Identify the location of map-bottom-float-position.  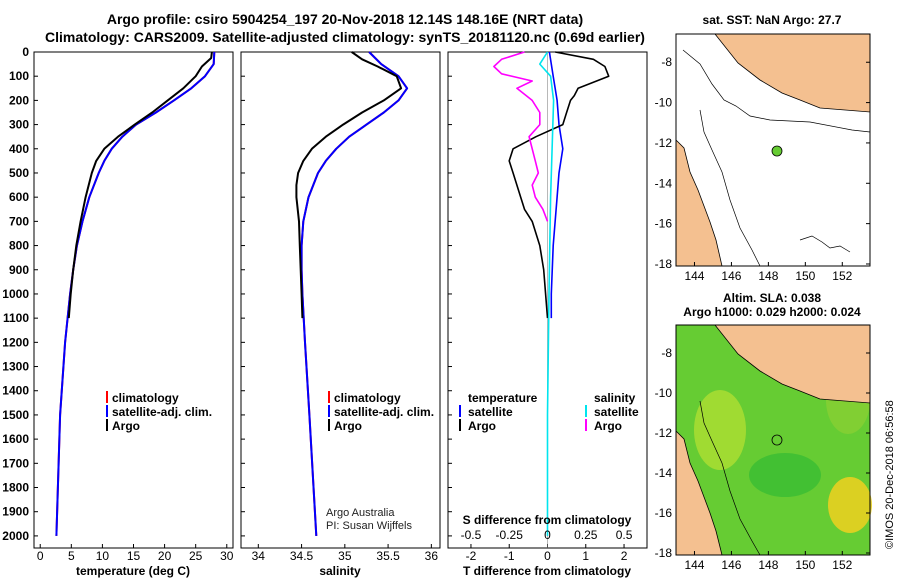
(777, 440).